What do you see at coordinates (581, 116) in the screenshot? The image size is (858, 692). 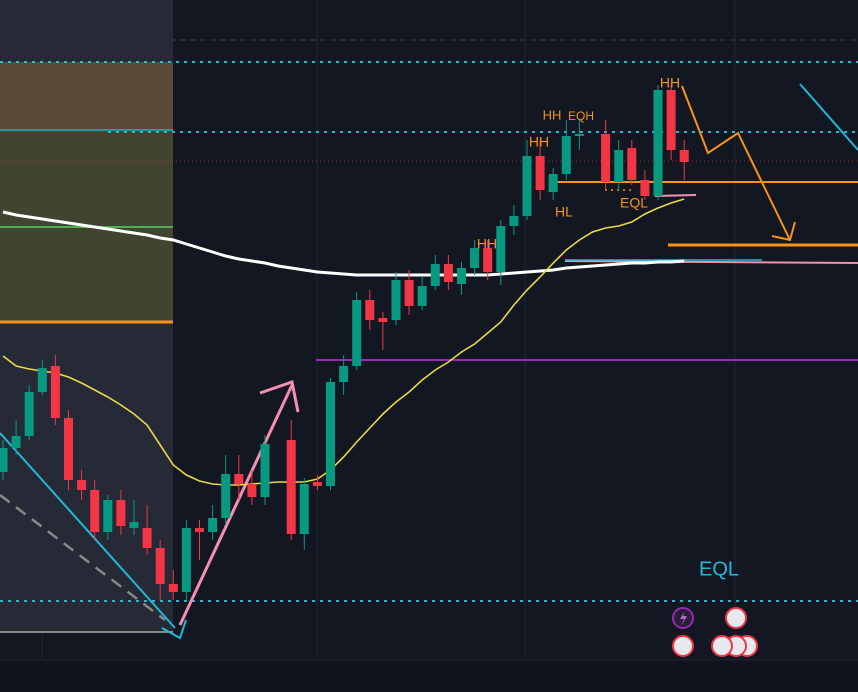 I see `annotation: EQH` at bounding box center [581, 116].